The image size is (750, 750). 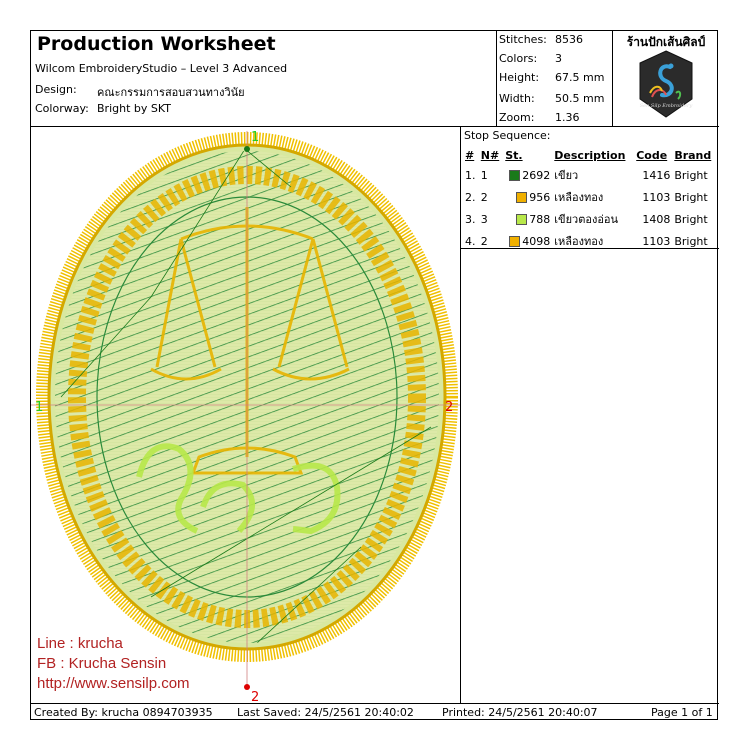 I want to click on stitches-value: 8536, so click(x=569, y=39).